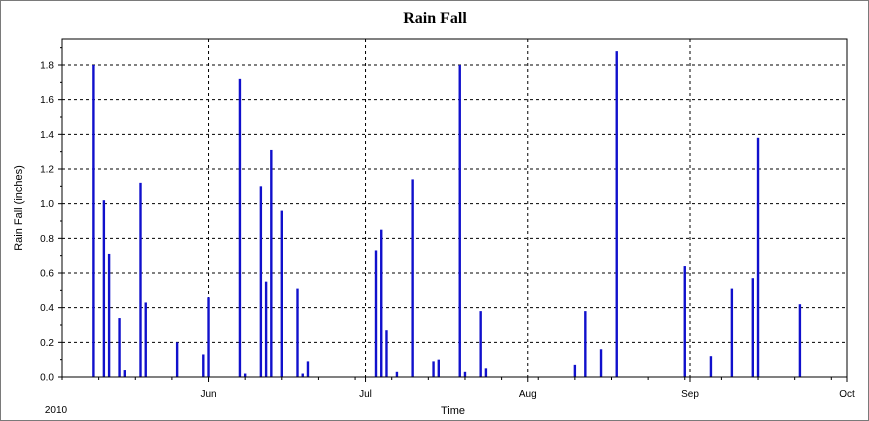 The width and height of the screenshot is (869, 421). What do you see at coordinates (19, 208) in the screenshot?
I see `y-axis-label: Rain Fall (inches)` at bounding box center [19, 208].